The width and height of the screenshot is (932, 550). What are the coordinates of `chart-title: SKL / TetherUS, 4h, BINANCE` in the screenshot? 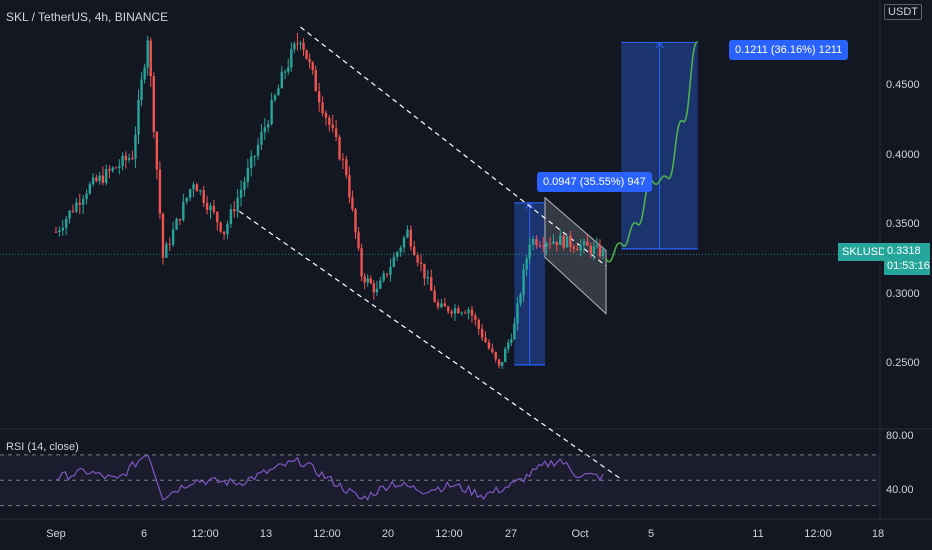 It's located at (87, 17).